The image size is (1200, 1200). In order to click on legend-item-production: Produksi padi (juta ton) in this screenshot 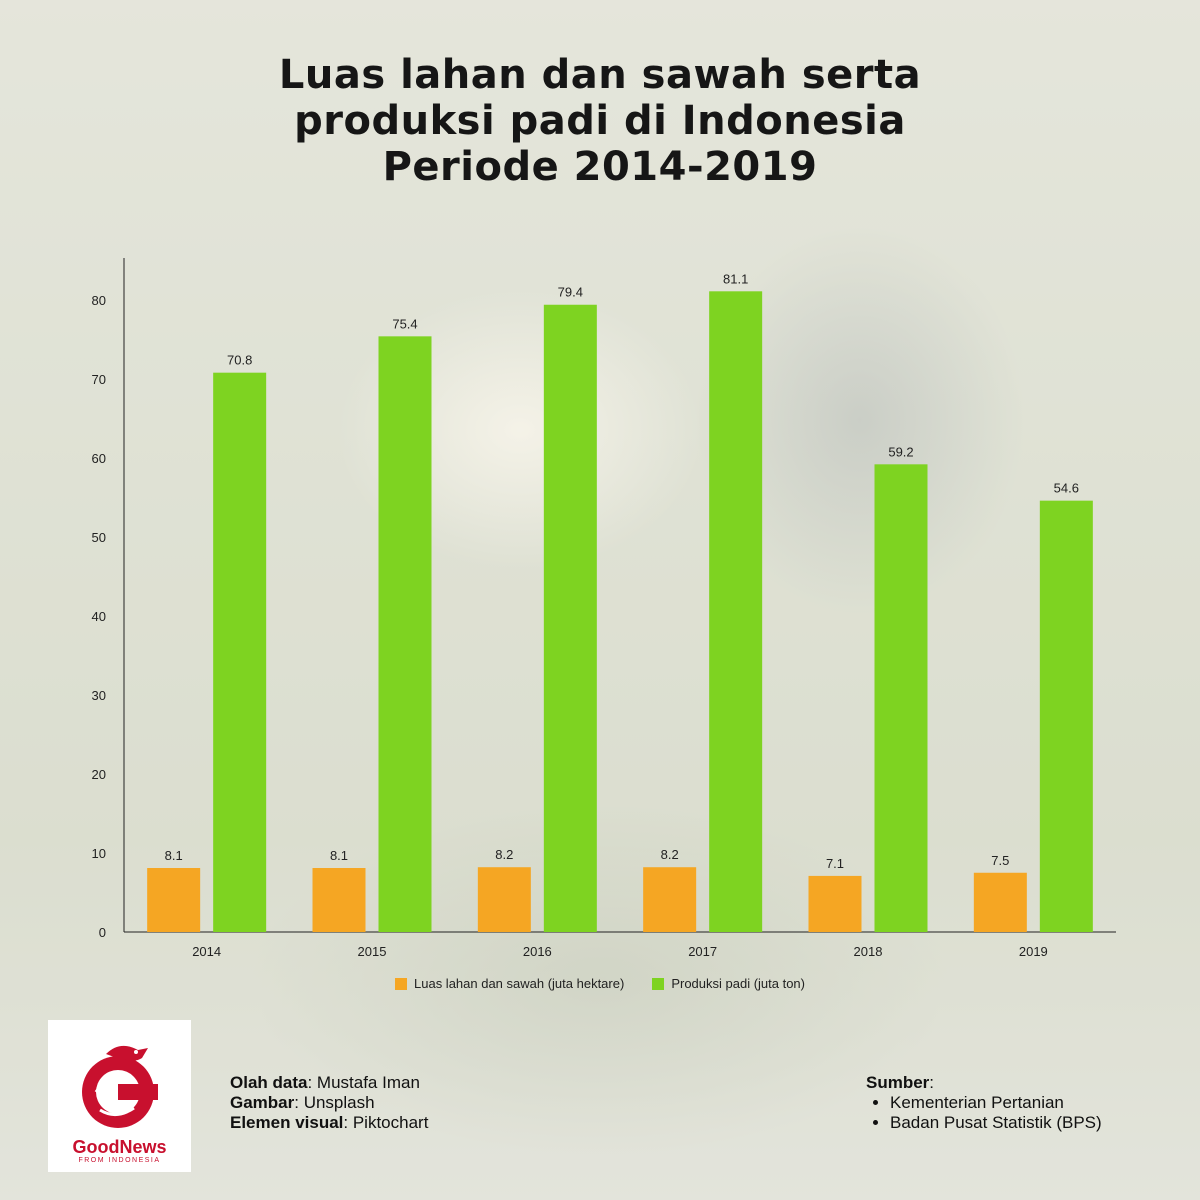, I will do `click(728, 983)`.